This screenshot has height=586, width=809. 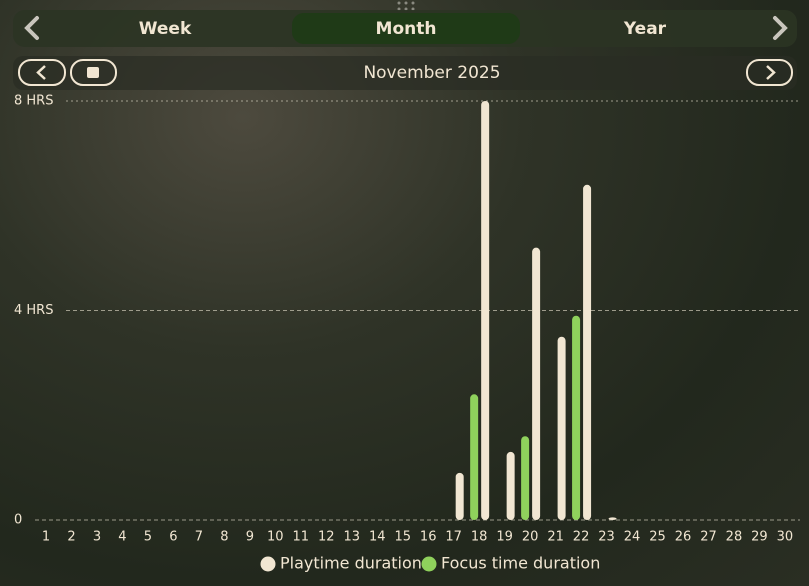 What do you see at coordinates (173, 537) in the screenshot?
I see `x-tick-label: 6` at bounding box center [173, 537].